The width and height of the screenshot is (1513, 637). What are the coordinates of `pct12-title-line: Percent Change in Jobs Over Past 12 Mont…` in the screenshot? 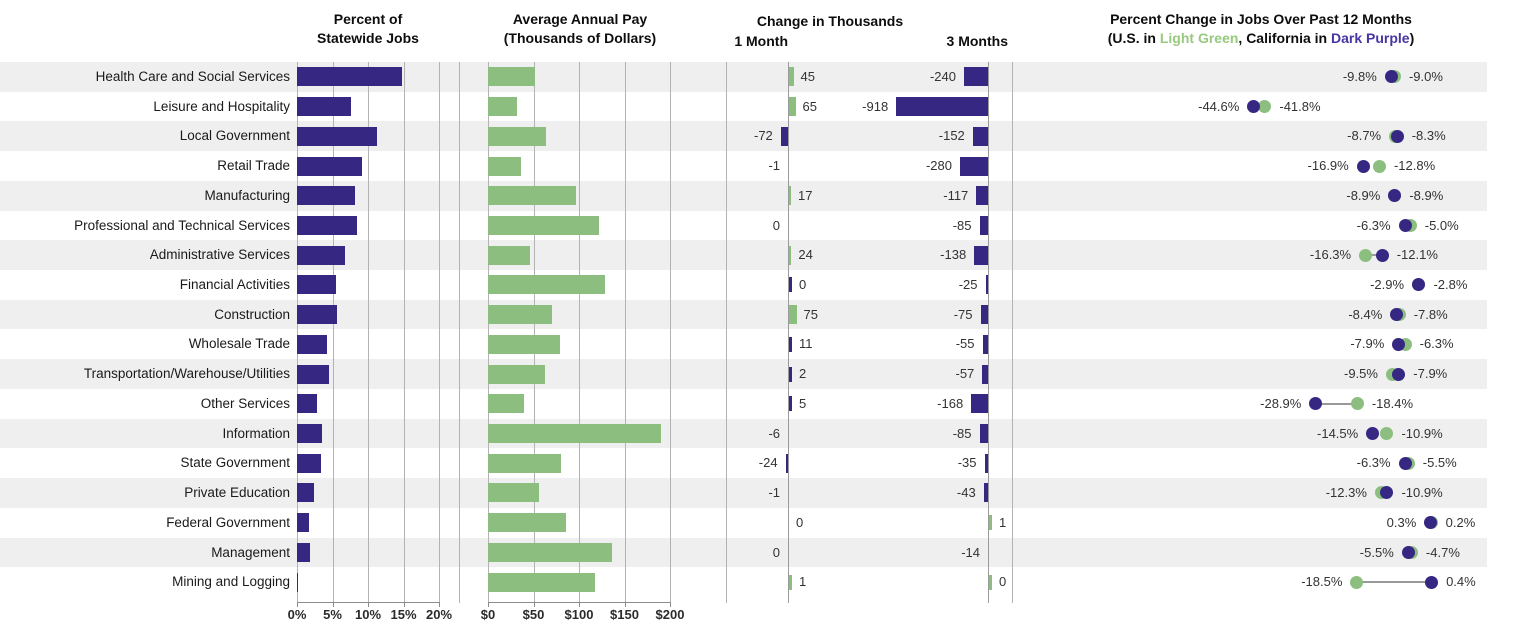 It's located at (1261, 19).